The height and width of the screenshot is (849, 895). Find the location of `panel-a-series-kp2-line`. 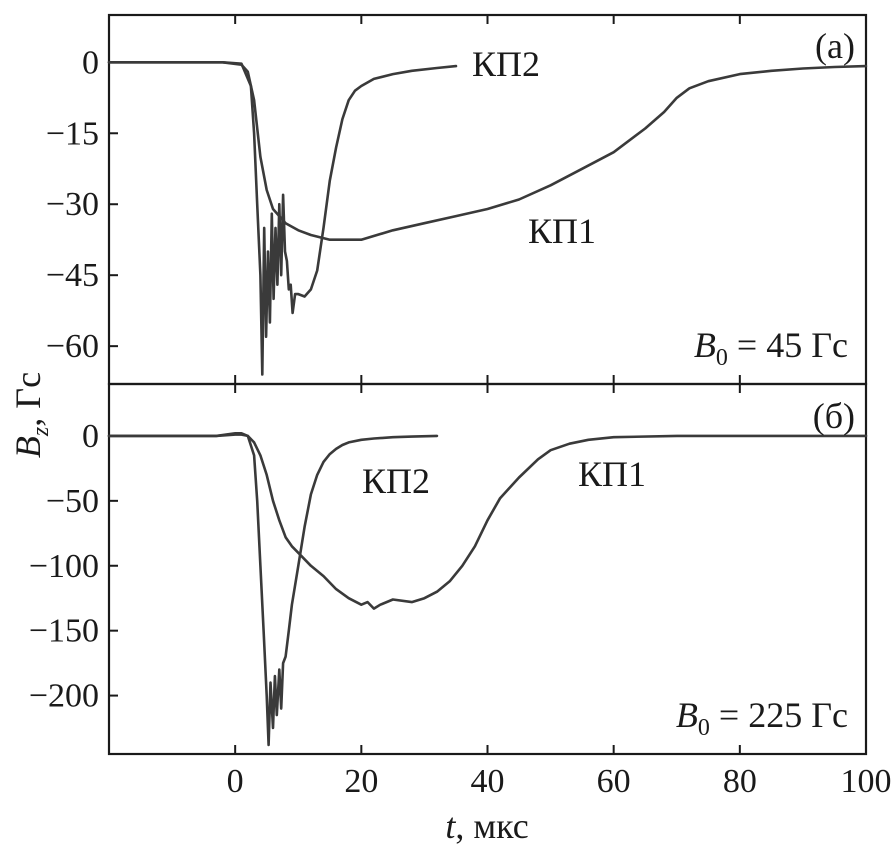

panel-a-series-kp2-line is located at coordinates (282, 218).